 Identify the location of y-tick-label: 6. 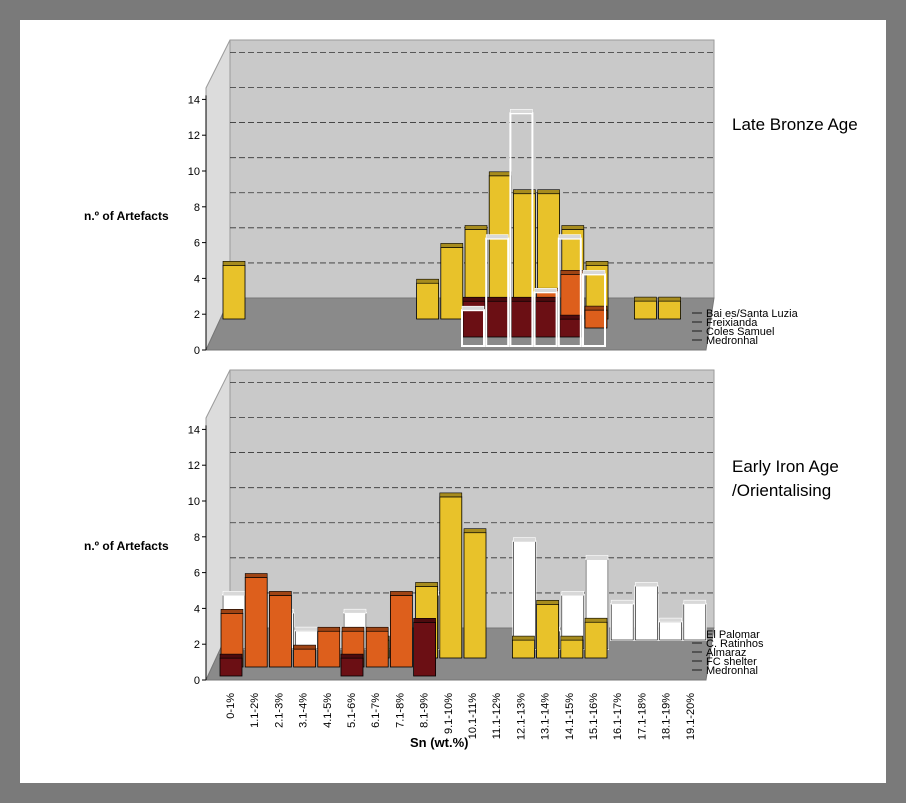
(197, 244).